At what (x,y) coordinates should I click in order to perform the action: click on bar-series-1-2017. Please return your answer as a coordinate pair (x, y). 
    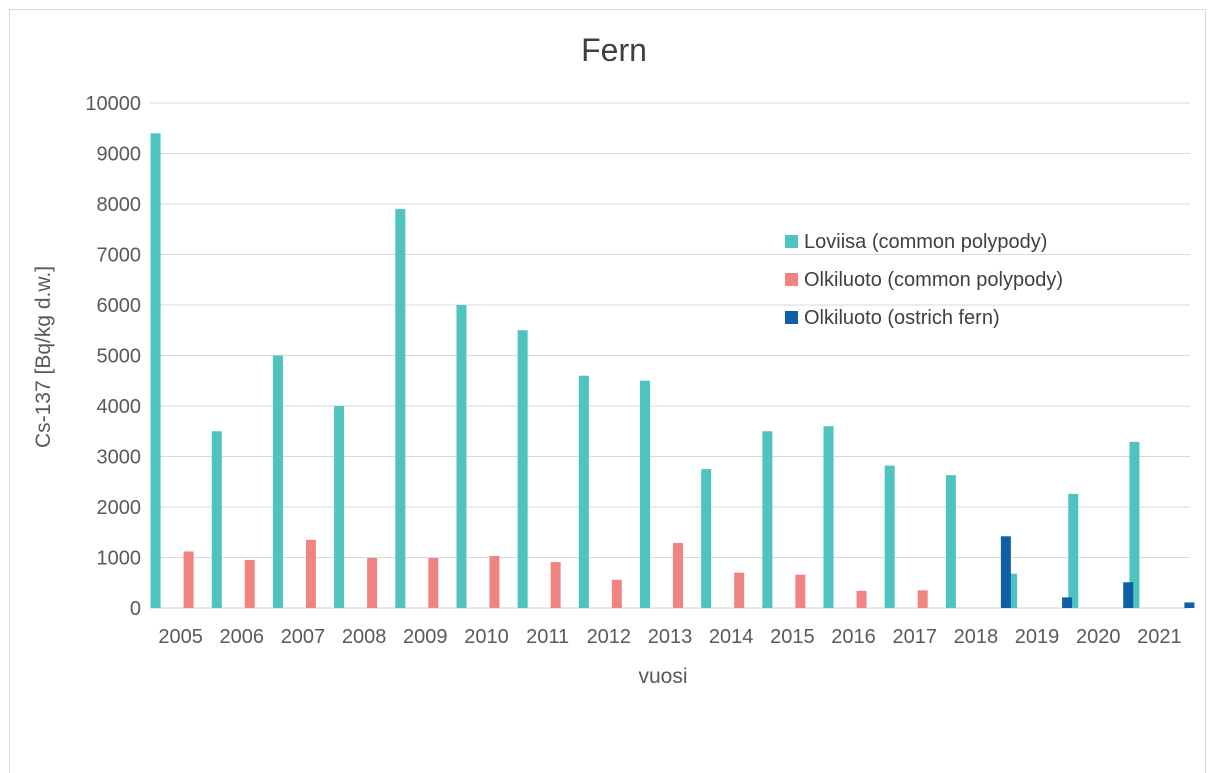
    Looking at the image, I should click on (889, 536).